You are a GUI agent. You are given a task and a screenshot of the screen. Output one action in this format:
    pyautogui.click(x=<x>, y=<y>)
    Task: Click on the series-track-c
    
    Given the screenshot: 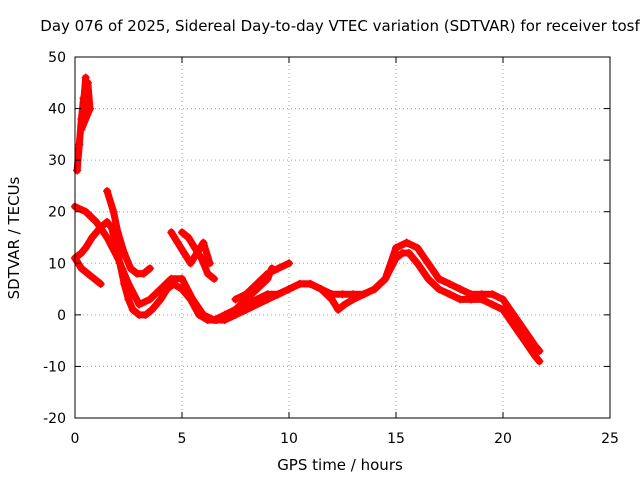 What is the action you would take?
    pyautogui.click(x=83, y=124)
    